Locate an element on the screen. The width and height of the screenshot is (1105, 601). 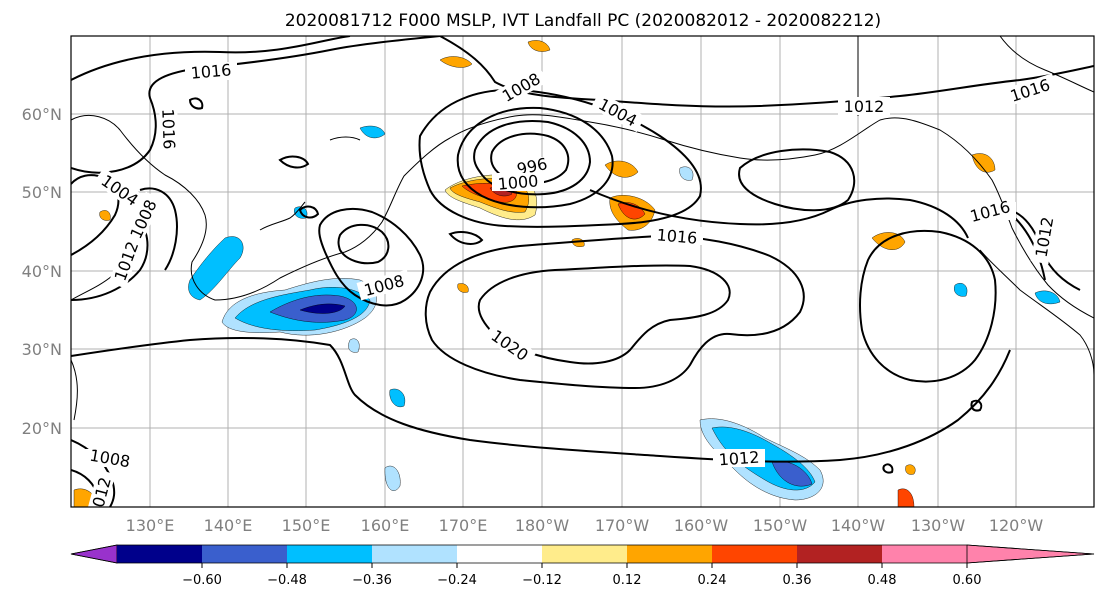
lon-label: 180°W is located at coordinates (542, 525).